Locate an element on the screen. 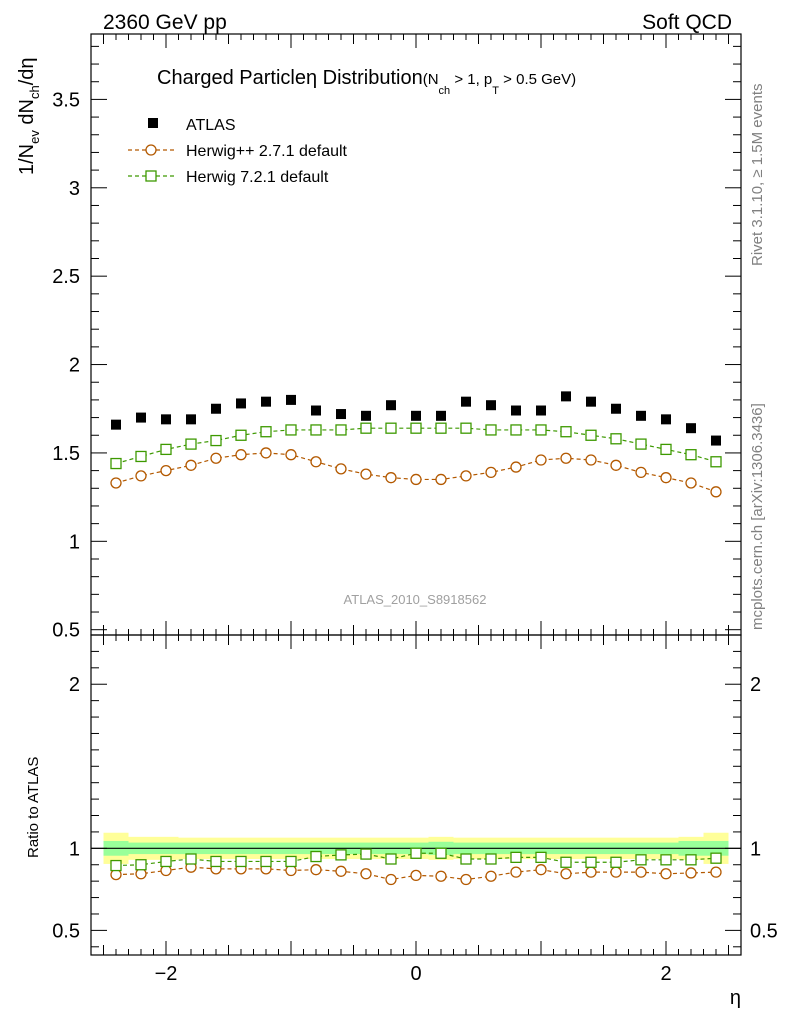  ratio-y-tick-label-right: 0.5 is located at coordinates (764, 931).